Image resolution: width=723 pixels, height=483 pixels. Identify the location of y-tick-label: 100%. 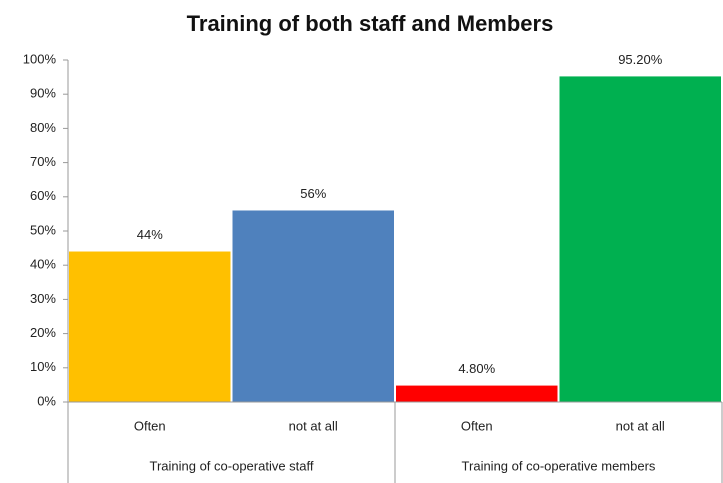
(40, 58).